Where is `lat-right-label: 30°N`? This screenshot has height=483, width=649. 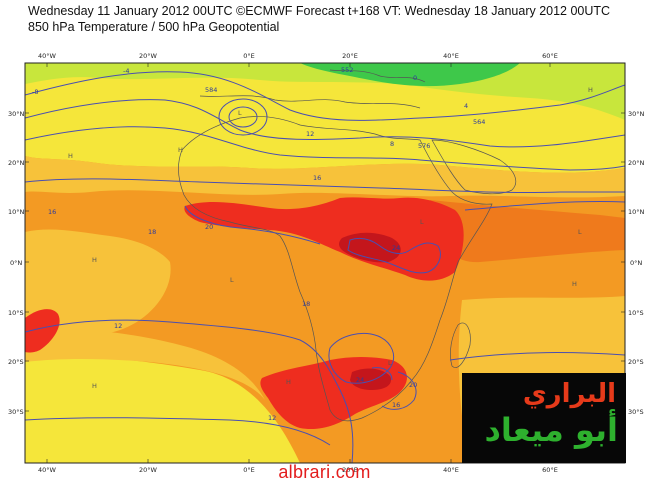
lat-right-label: 30°N is located at coordinates (636, 114).